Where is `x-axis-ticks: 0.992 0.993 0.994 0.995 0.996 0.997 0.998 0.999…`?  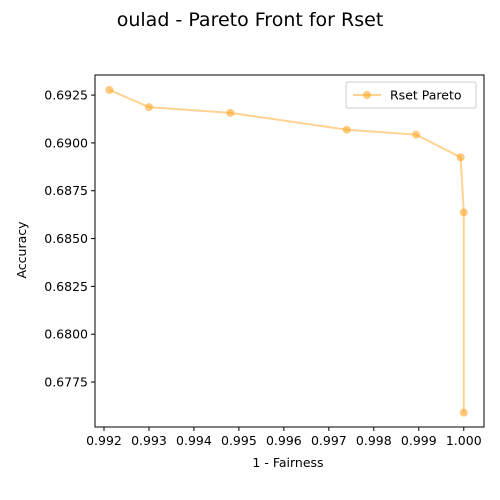
x-axis-ticks: 0.992 0.993 0.994 0.995 0.996 0.997 0.998 0.999… is located at coordinates (284, 437).